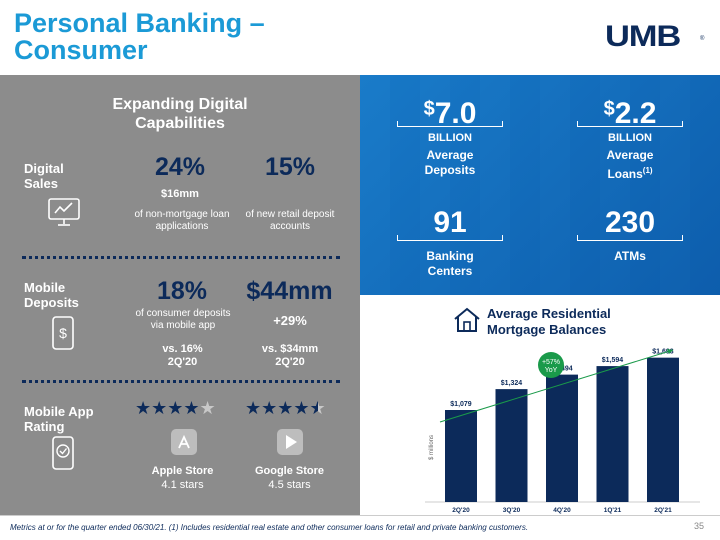 Image resolution: width=720 pixels, height=540 pixels. I want to click on mobile-deposits-label: Mobile Deposits, so click(51, 295).